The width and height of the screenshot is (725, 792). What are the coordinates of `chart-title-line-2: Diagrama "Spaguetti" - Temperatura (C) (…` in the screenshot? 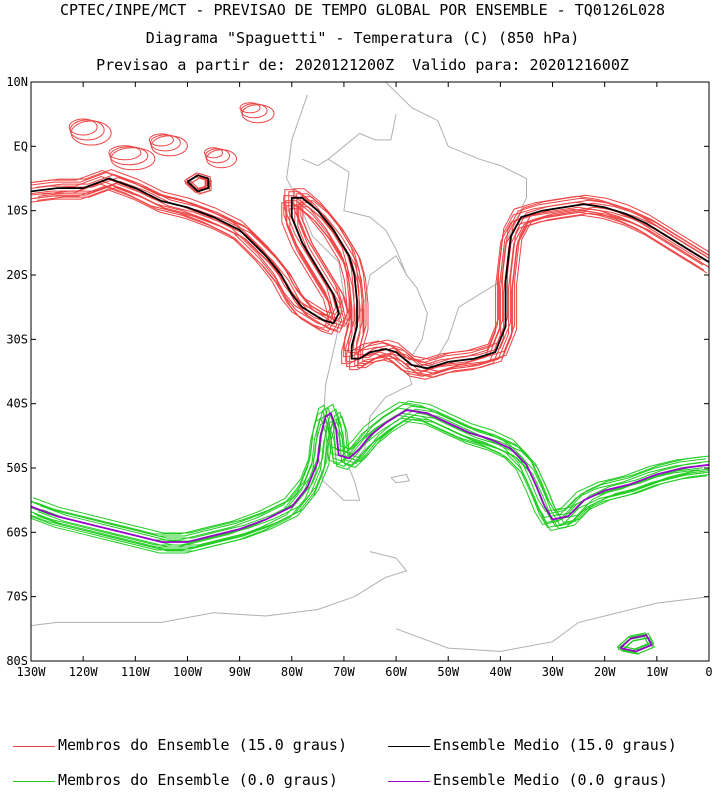 It's located at (362, 38).